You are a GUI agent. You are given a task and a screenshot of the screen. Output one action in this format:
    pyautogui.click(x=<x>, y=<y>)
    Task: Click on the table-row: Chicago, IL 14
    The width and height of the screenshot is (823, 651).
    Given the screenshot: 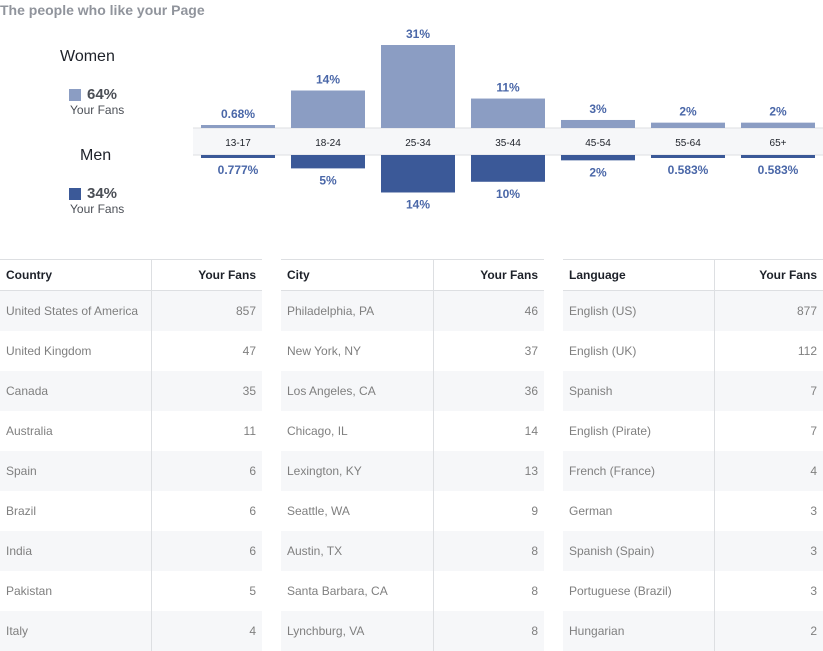 What is the action you would take?
    pyautogui.click(x=412, y=431)
    